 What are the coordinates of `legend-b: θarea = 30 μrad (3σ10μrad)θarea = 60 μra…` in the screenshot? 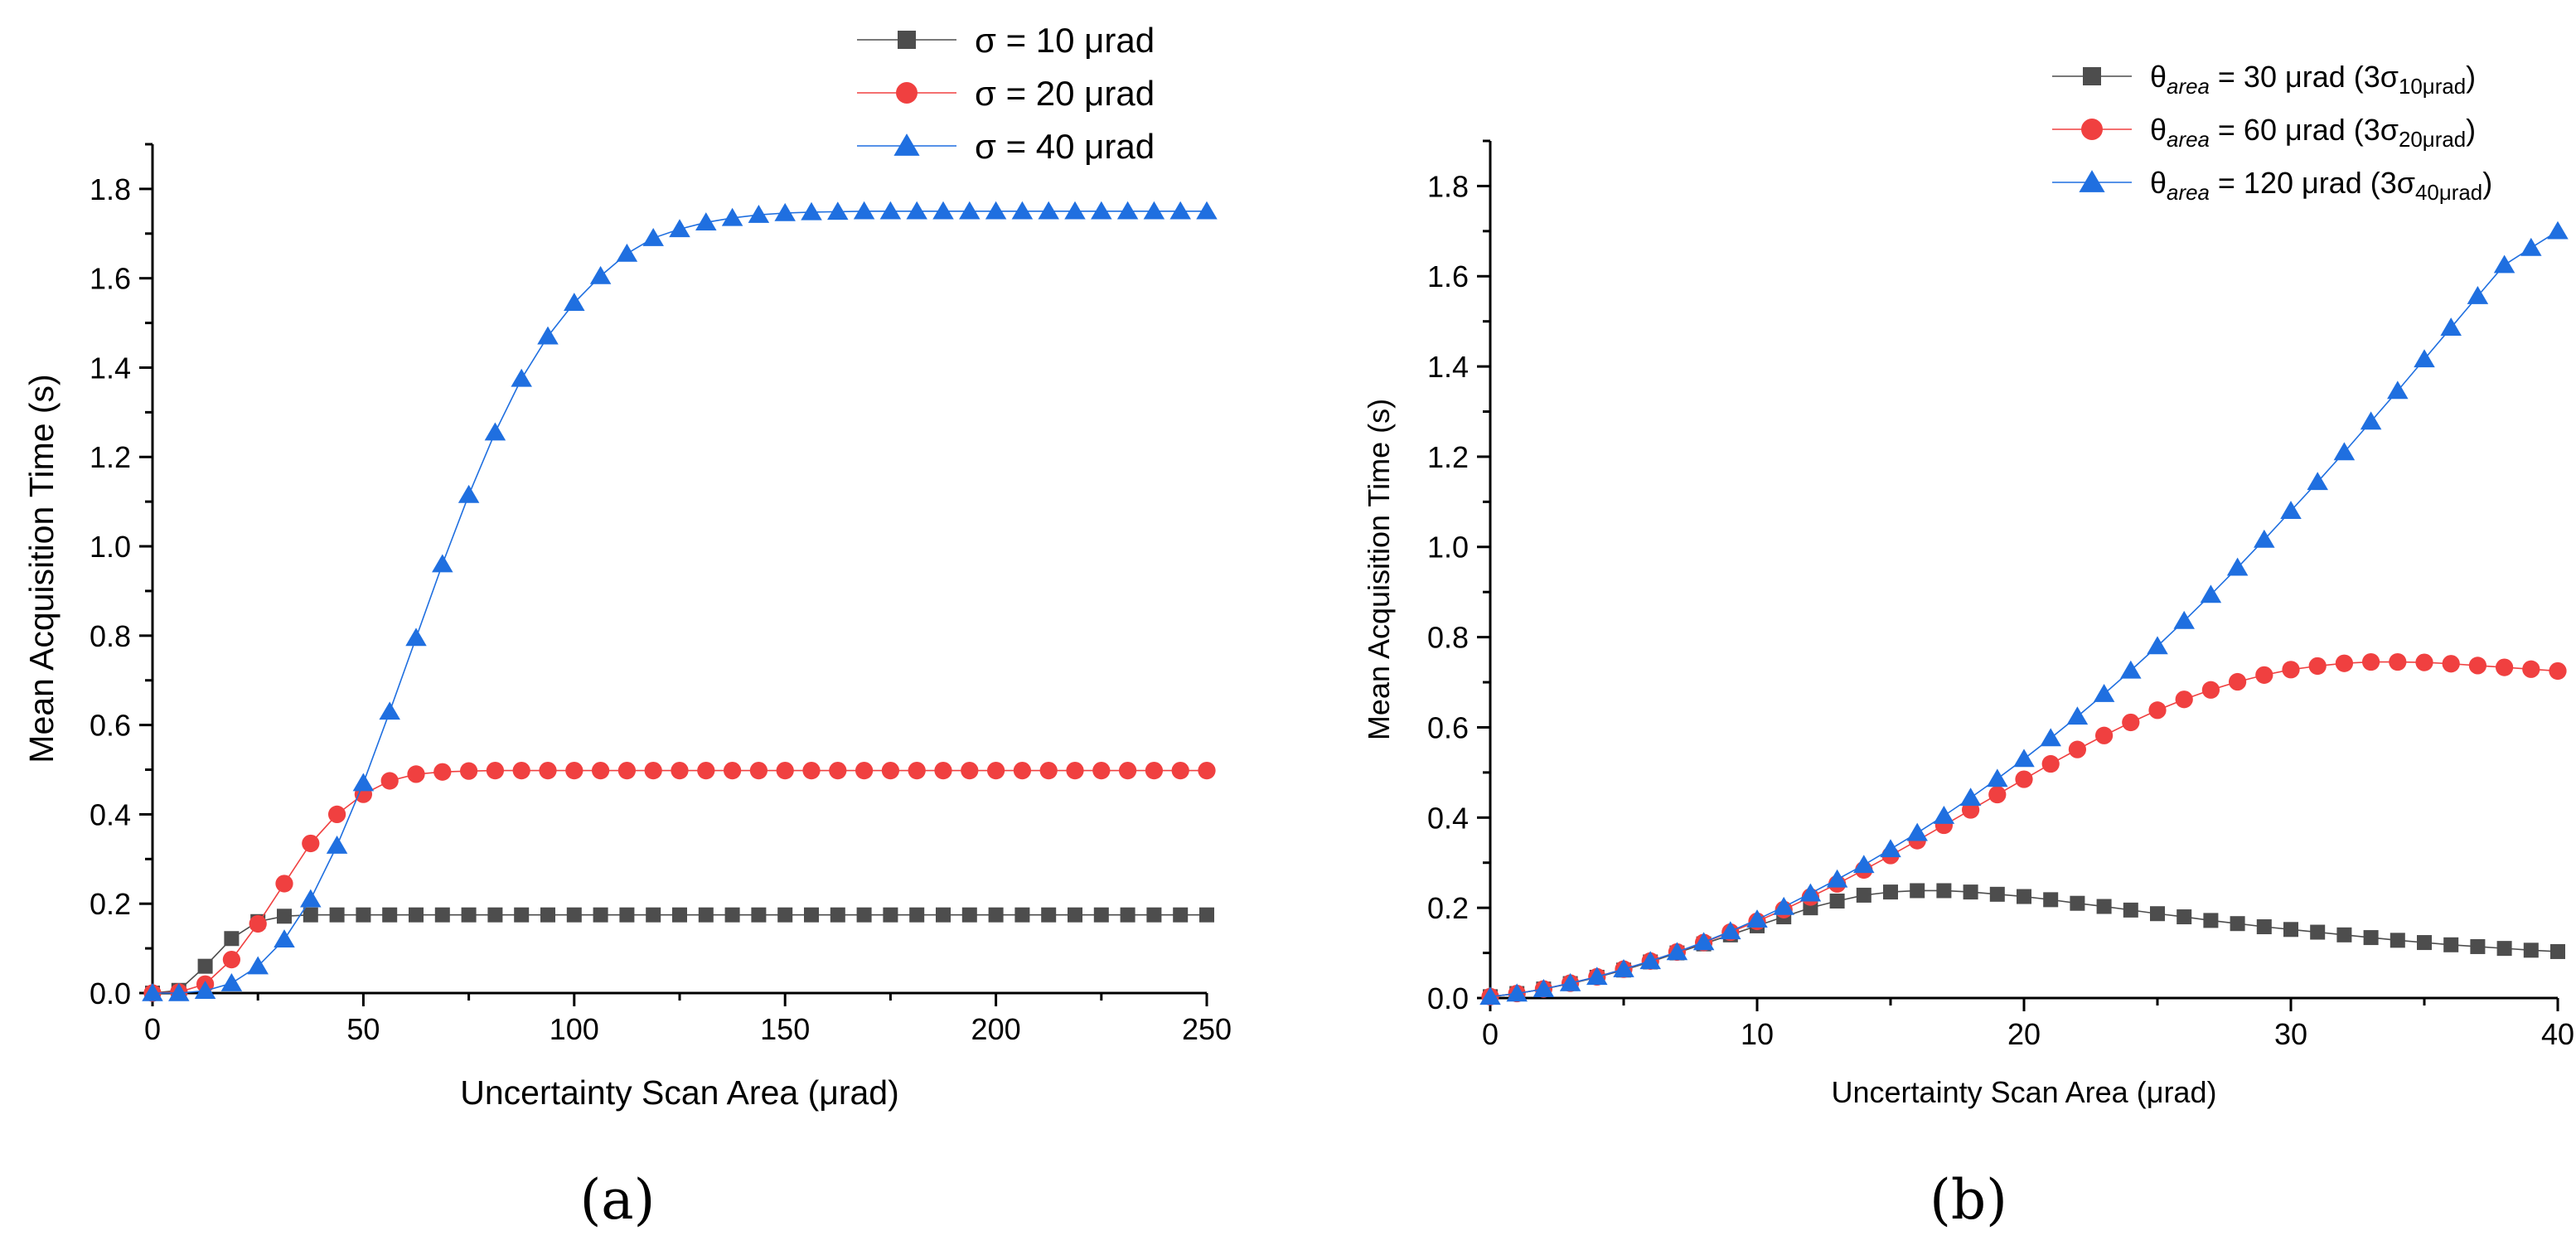 It's located at (2272, 132).